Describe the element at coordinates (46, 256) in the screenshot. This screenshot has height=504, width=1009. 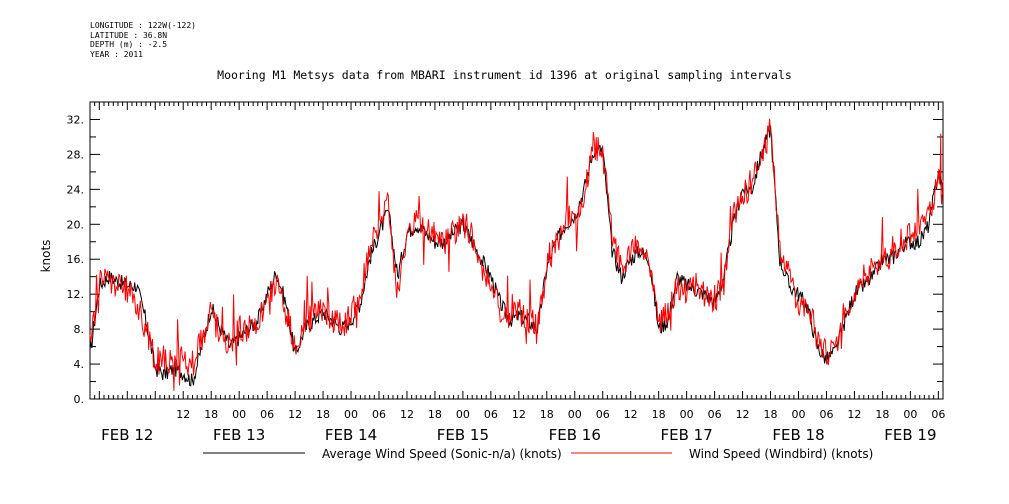
I see `y-axis-label: knots` at that location.